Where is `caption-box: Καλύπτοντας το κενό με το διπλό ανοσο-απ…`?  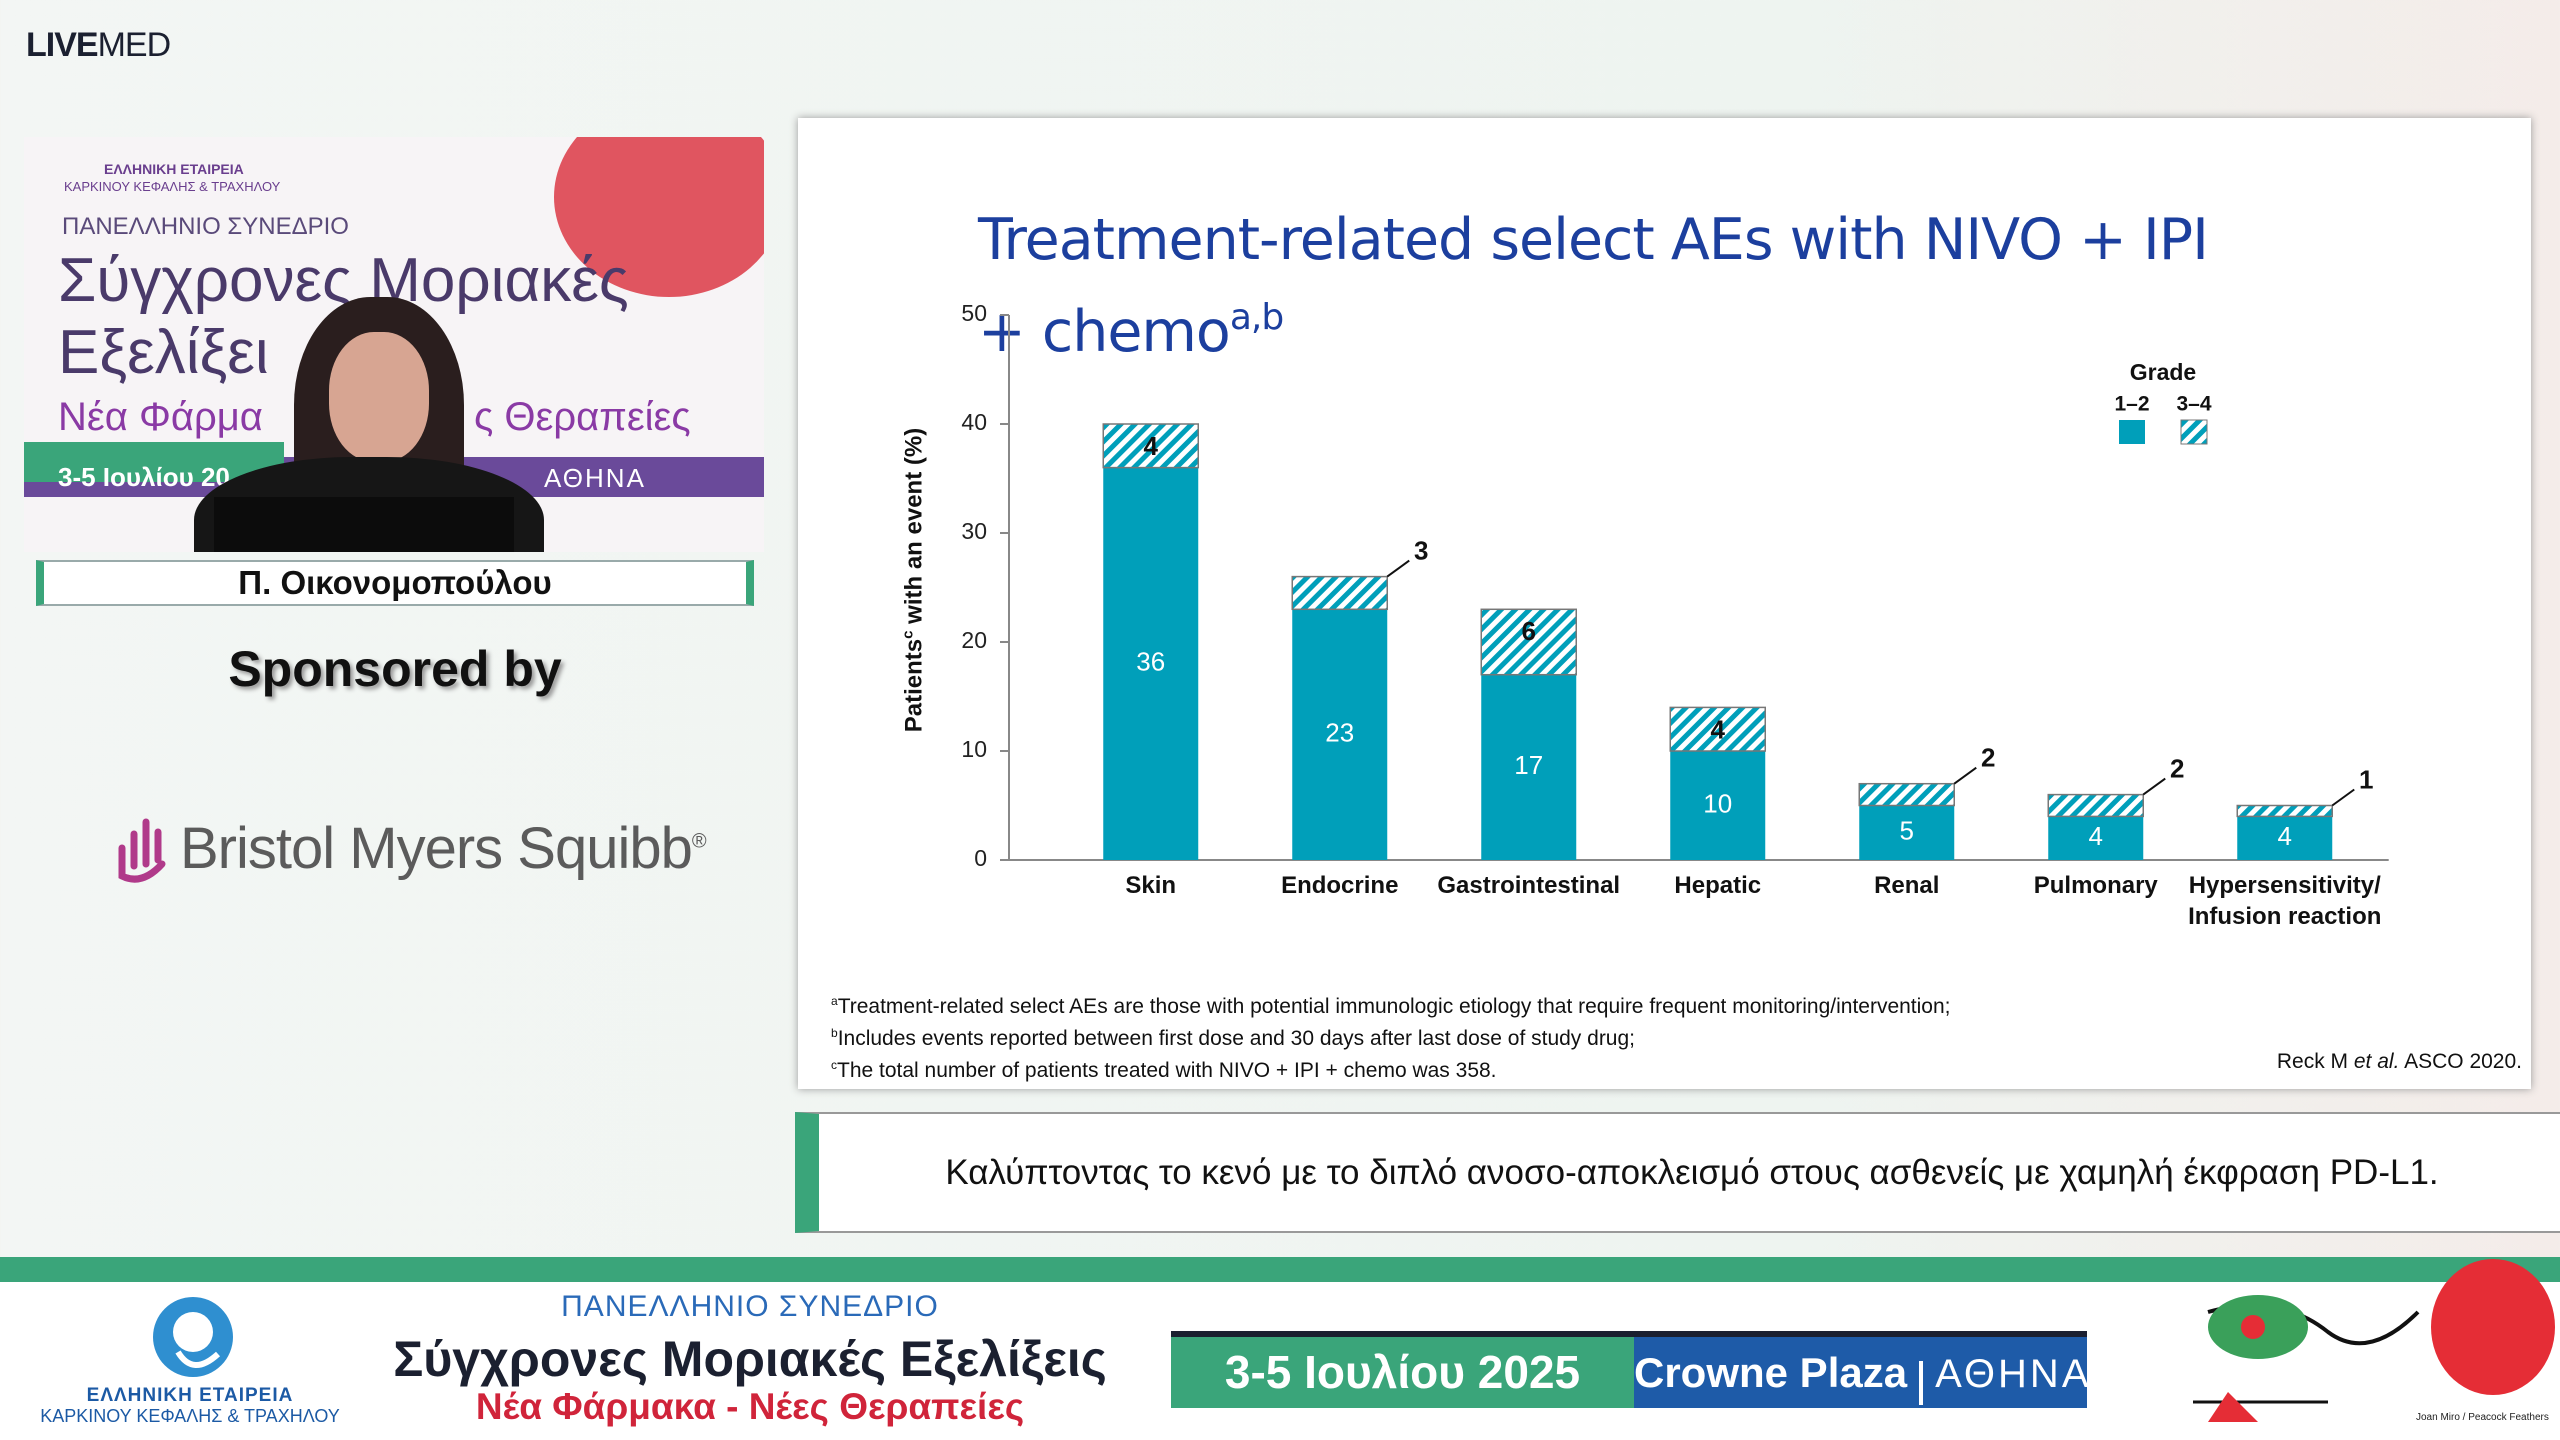
caption-box: Καλύπτοντας το κενό με το διπλό ανοσο-απ… is located at coordinates (1677, 1172).